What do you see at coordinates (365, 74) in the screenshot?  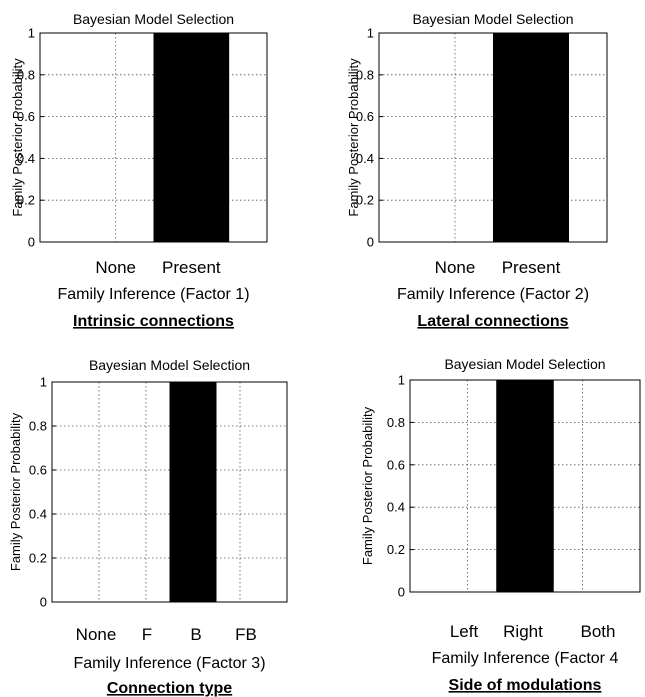 I see `chart2-ytick-label: 0.8` at bounding box center [365, 74].